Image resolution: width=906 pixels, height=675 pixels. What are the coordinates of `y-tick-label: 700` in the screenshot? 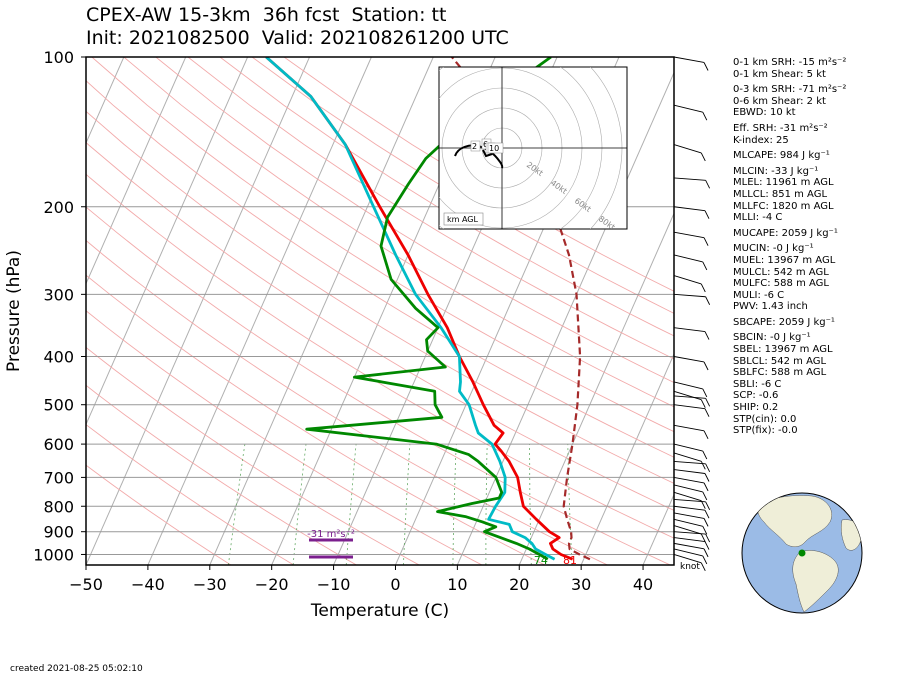 It's located at (58, 477).